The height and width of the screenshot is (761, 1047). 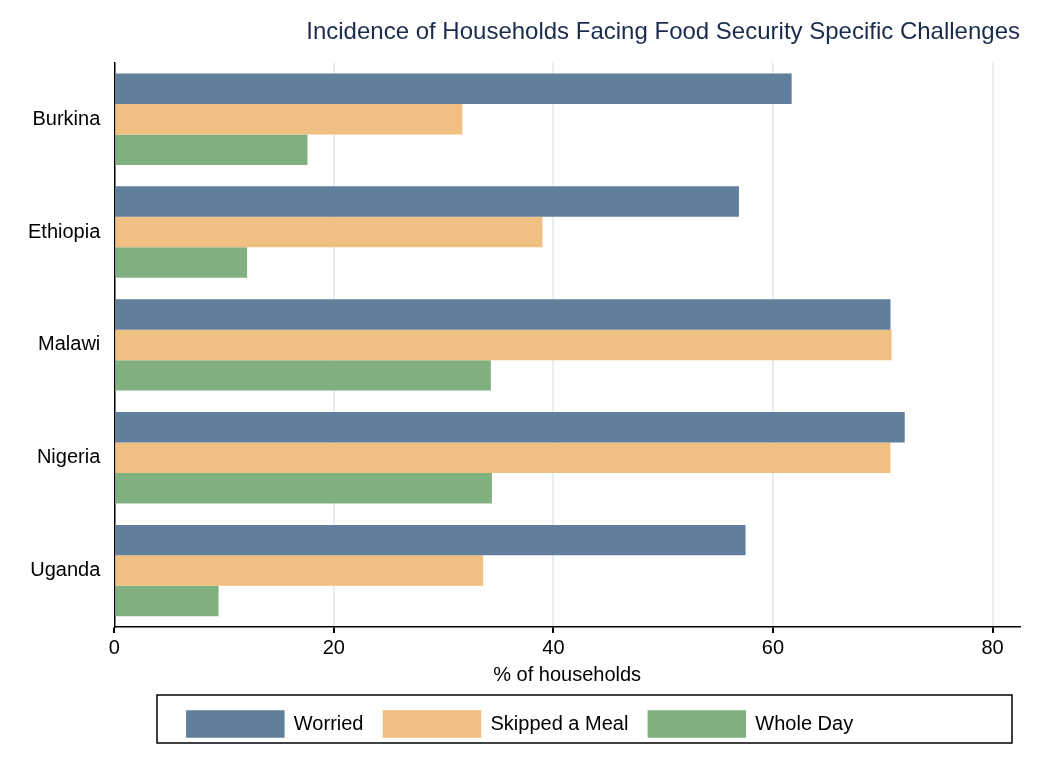 What do you see at coordinates (64, 230) in the screenshot?
I see `y-tick-label: Ethiopia` at bounding box center [64, 230].